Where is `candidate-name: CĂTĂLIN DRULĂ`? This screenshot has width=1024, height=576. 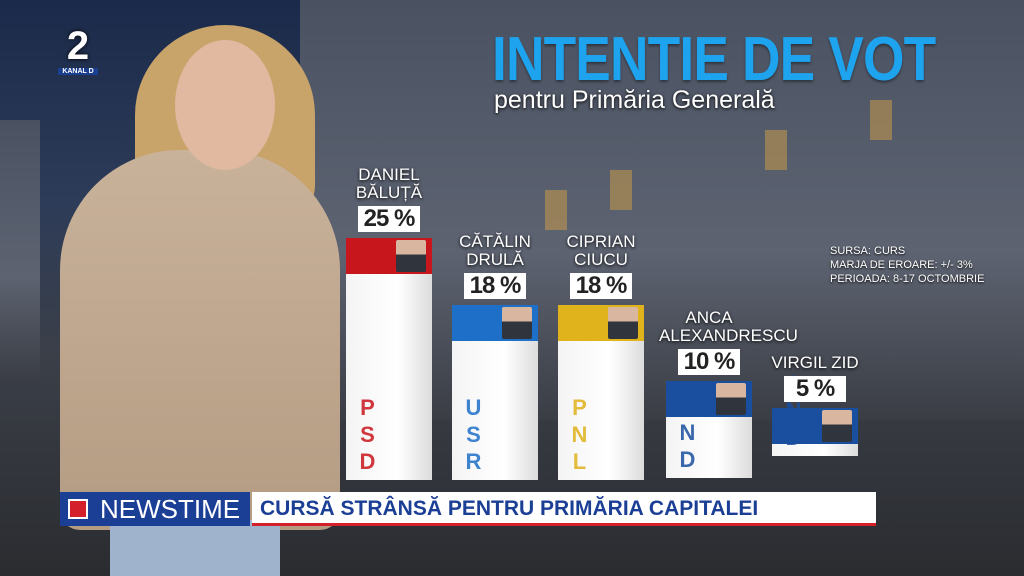 candidate-name: CĂTĂLIN DRULĂ is located at coordinates (495, 251).